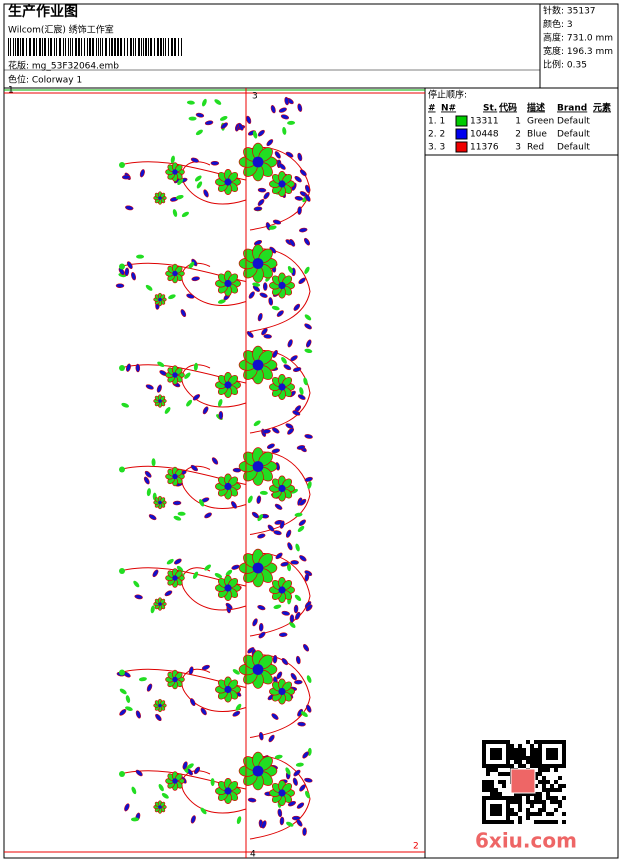  I want to click on design-file: 花版: mg_53F32064.emb, so click(63, 66).